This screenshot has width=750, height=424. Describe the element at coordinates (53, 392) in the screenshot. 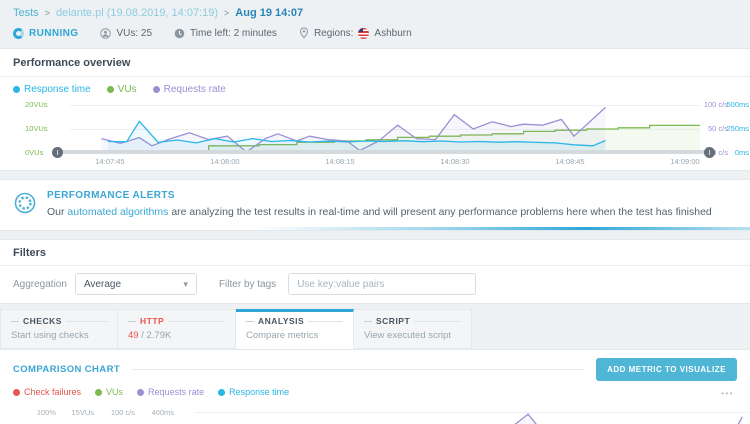

I see `legend-label: Check failures` at that location.